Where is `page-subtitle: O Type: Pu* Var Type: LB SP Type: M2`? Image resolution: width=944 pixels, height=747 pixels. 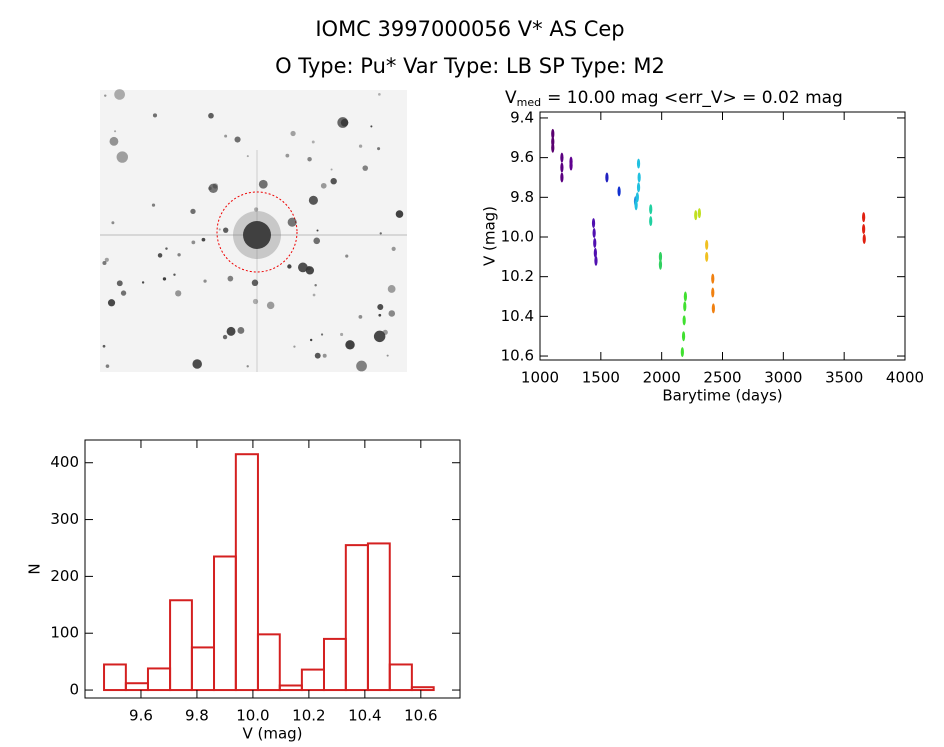
page-subtitle: O Type: Pu* Var Type: LB SP Type: M2 is located at coordinates (470, 66).